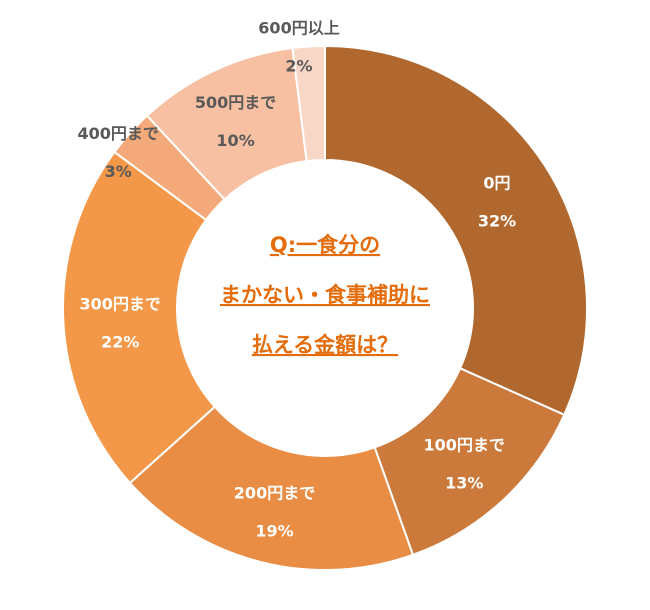  Describe the element at coordinates (298, 65) in the screenshot. I see `slice-value-label-6: 2%` at that location.